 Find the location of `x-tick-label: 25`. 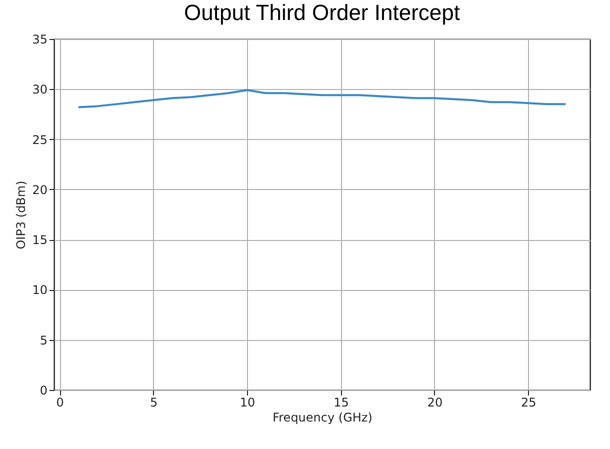

x-tick-label: 25 is located at coordinates (528, 403).